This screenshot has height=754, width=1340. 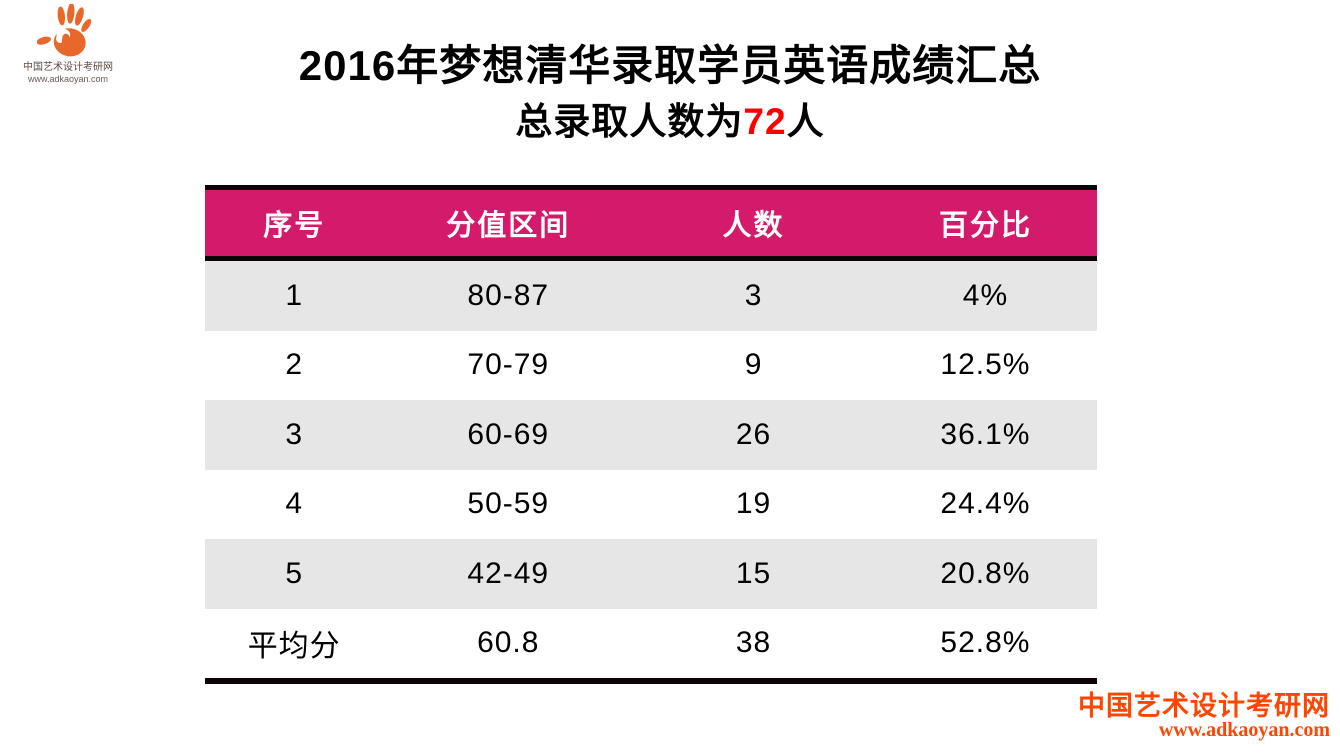 I want to click on table-cell: 80-87, so click(x=508, y=295).